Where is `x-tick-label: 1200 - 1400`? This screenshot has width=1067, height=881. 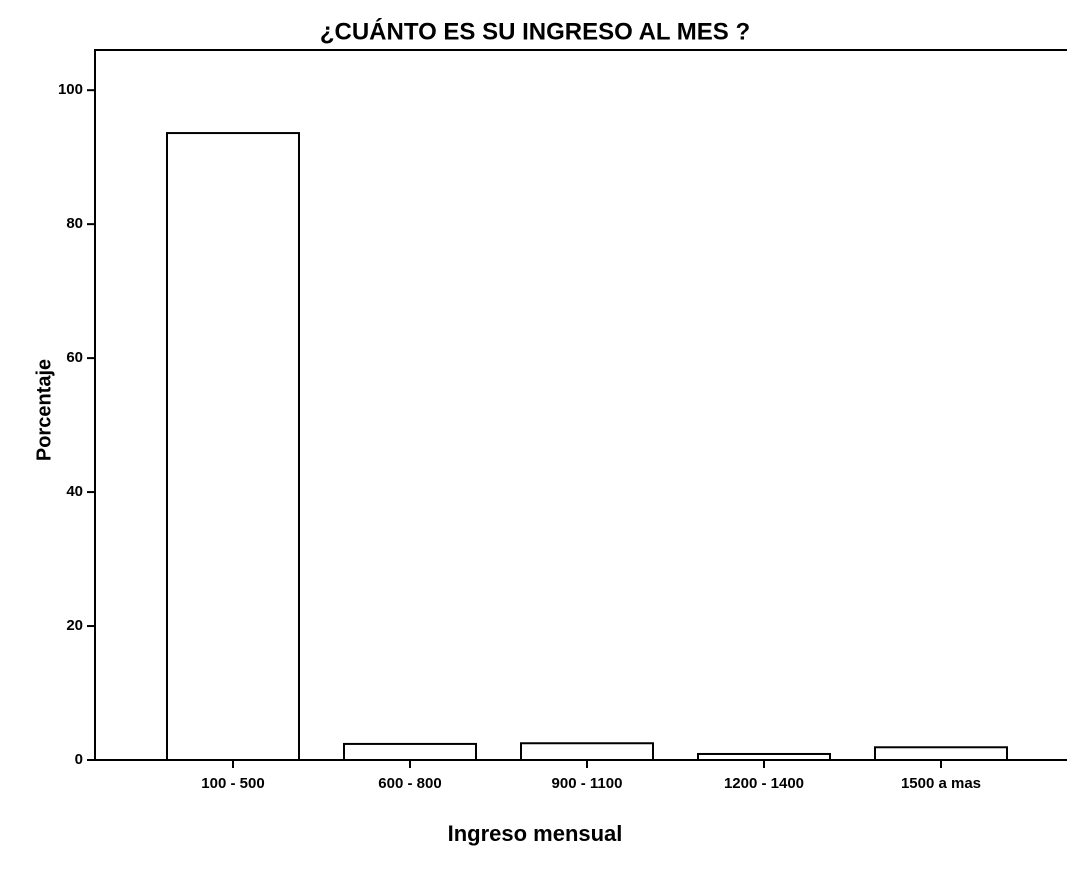 x-tick-label: 1200 - 1400 is located at coordinates (764, 783).